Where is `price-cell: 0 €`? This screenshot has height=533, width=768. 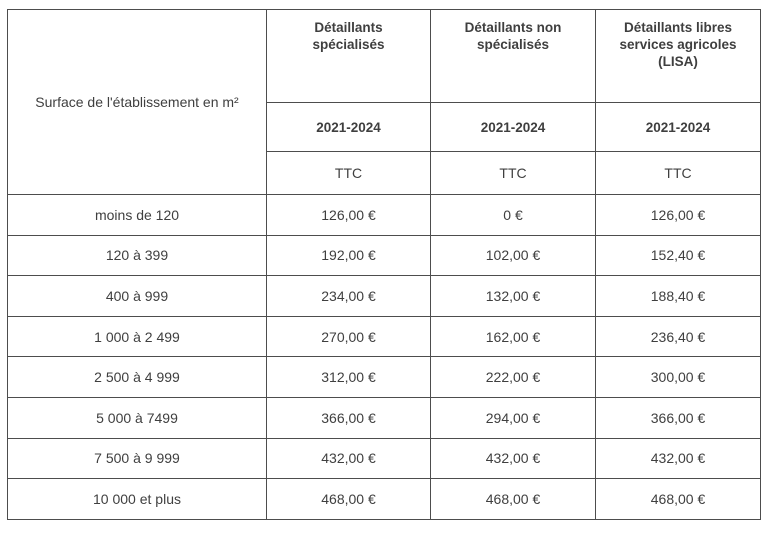
price-cell: 0 € is located at coordinates (513, 215).